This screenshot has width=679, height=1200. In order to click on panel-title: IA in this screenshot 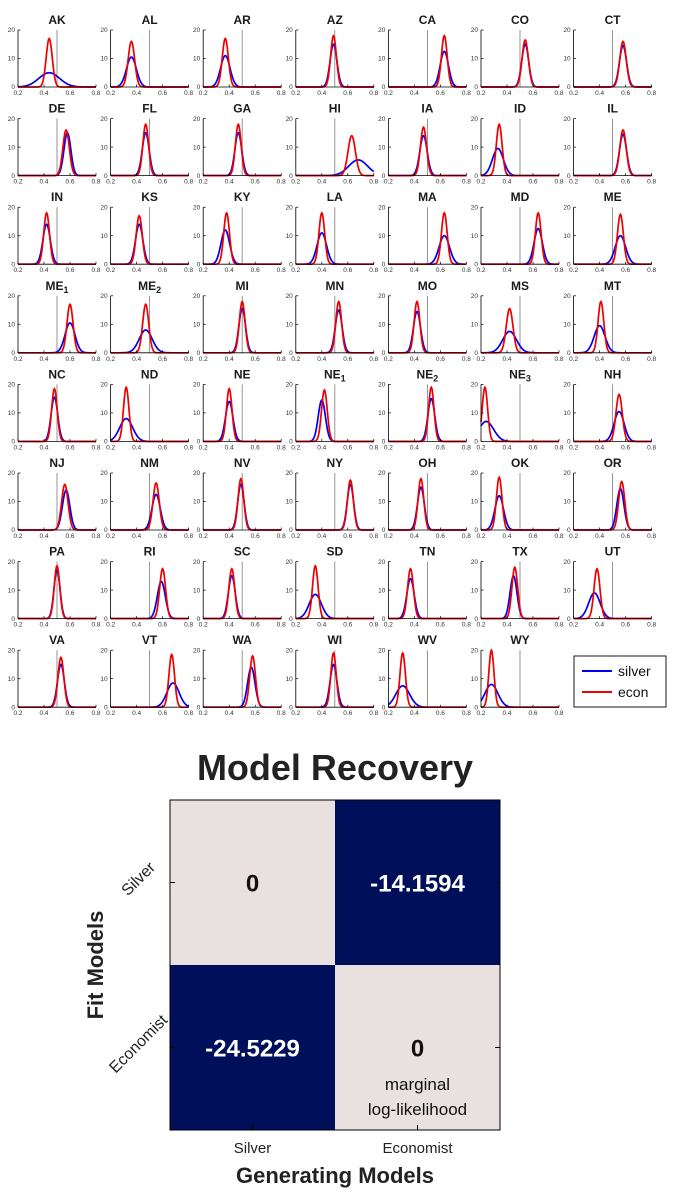, I will do `click(427, 109)`.